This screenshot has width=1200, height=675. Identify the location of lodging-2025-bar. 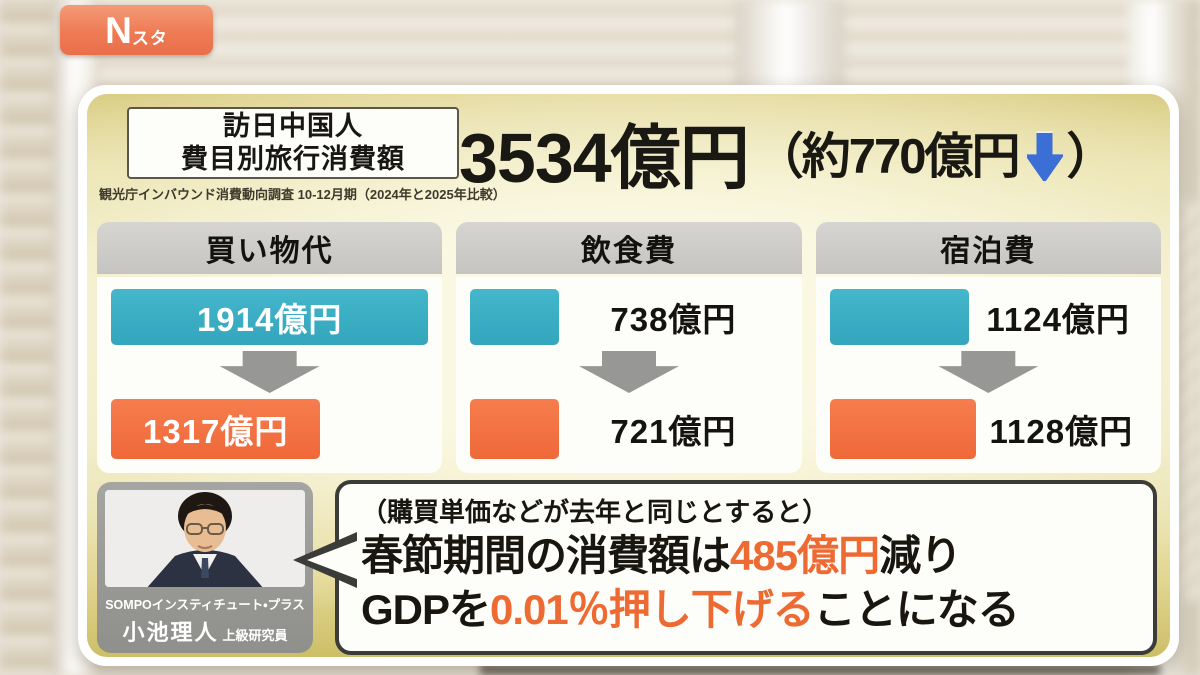
(902, 429).